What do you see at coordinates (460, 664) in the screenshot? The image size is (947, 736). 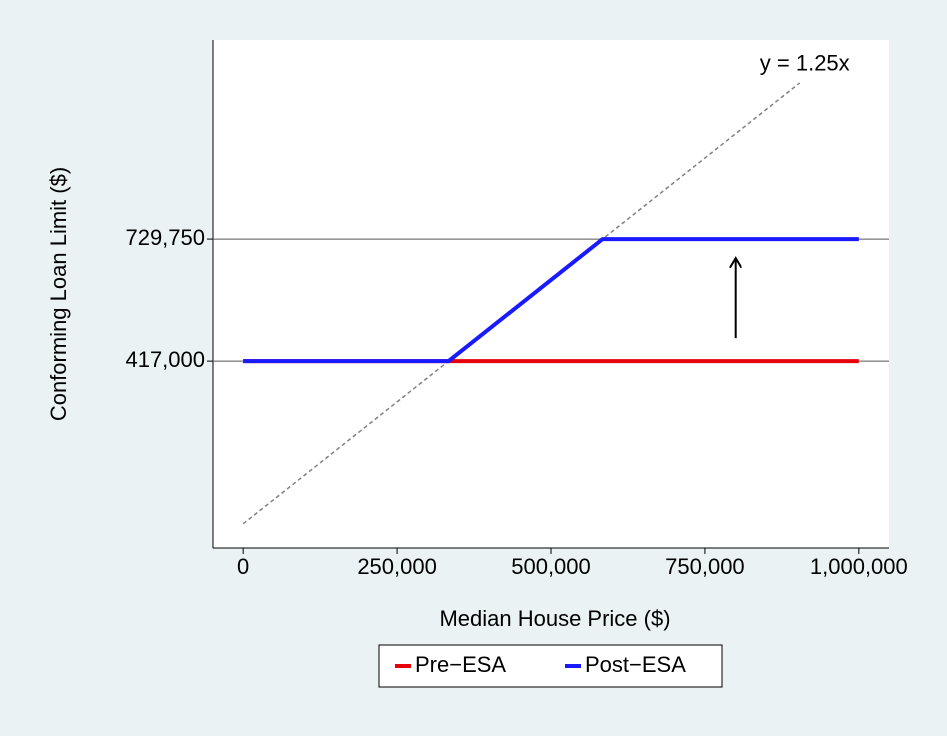 I see `legend-label: Pre−ESA` at bounding box center [460, 664].